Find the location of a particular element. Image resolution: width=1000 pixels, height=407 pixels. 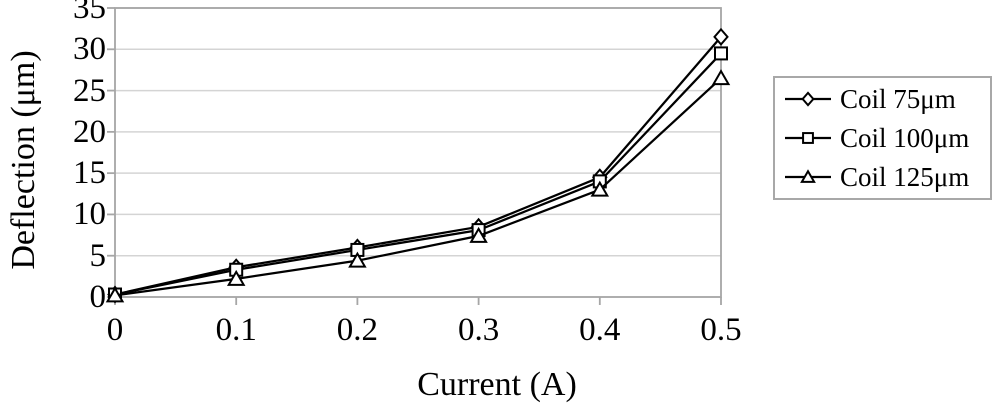

x-tick-label: 0.3 is located at coordinates (478, 330).